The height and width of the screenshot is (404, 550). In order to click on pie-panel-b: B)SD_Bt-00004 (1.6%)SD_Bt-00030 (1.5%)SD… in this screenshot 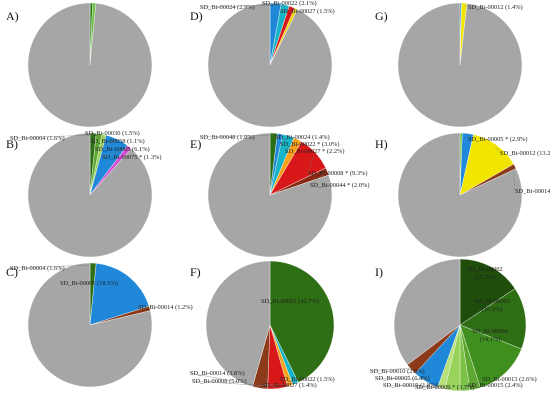, I will do `click(83, 194)`.